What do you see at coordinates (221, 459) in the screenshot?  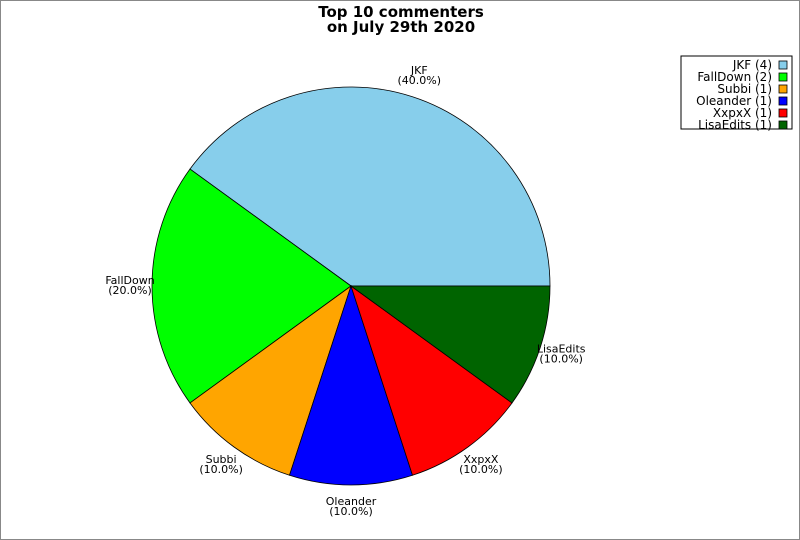 I see `slice-label: Subbi` at bounding box center [221, 459].